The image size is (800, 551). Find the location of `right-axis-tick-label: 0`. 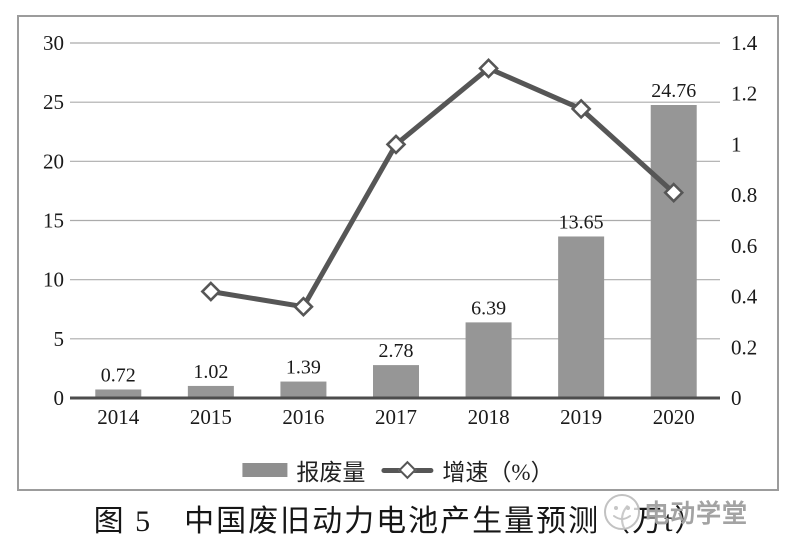

right-axis-tick-label: 0 is located at coordinates (736, 398).